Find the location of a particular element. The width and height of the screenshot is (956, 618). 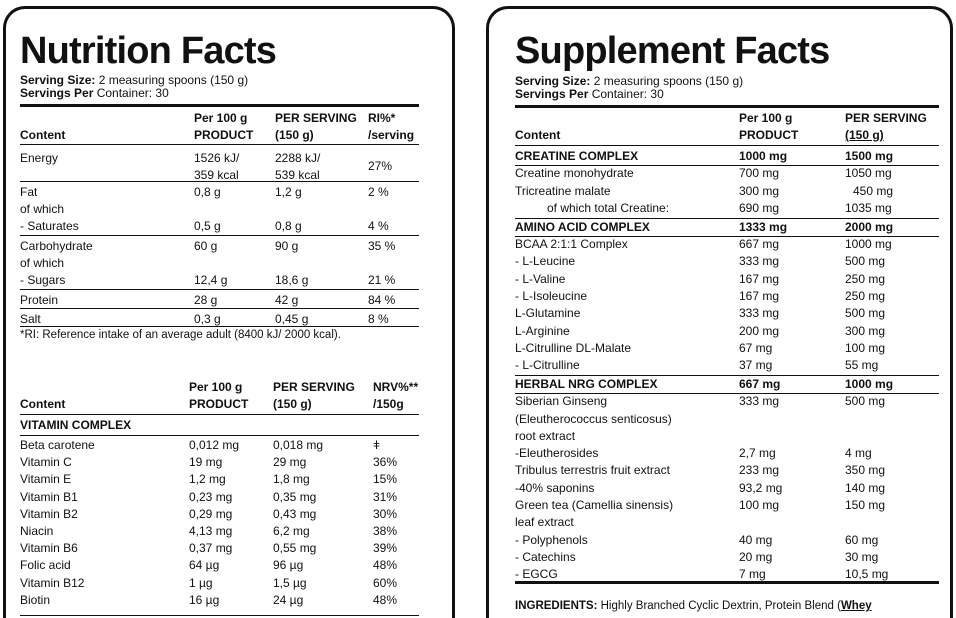

serving-value: 6,2 mg is located at coordinates (291, 531).